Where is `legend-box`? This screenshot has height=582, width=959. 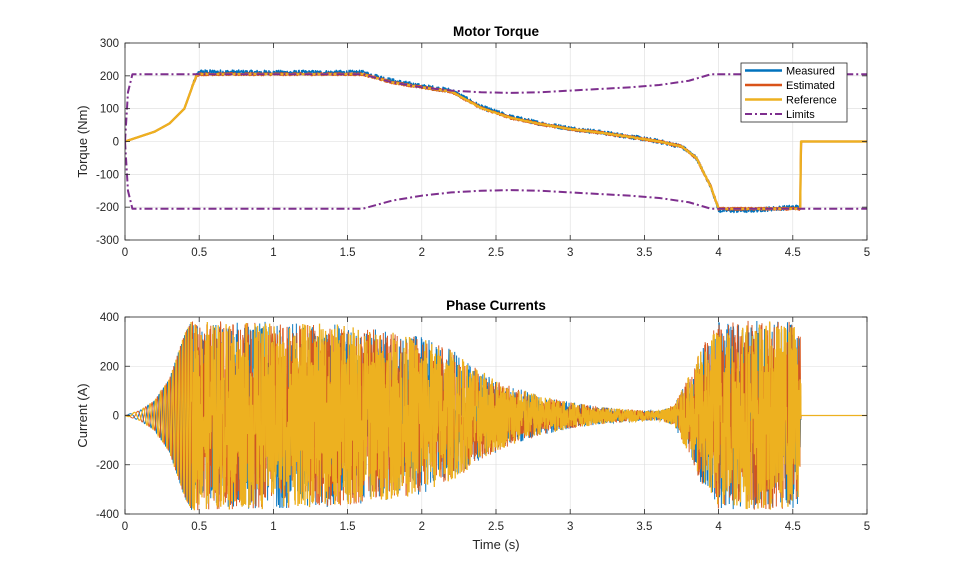 legend-box is located at coordinates (794, 92).